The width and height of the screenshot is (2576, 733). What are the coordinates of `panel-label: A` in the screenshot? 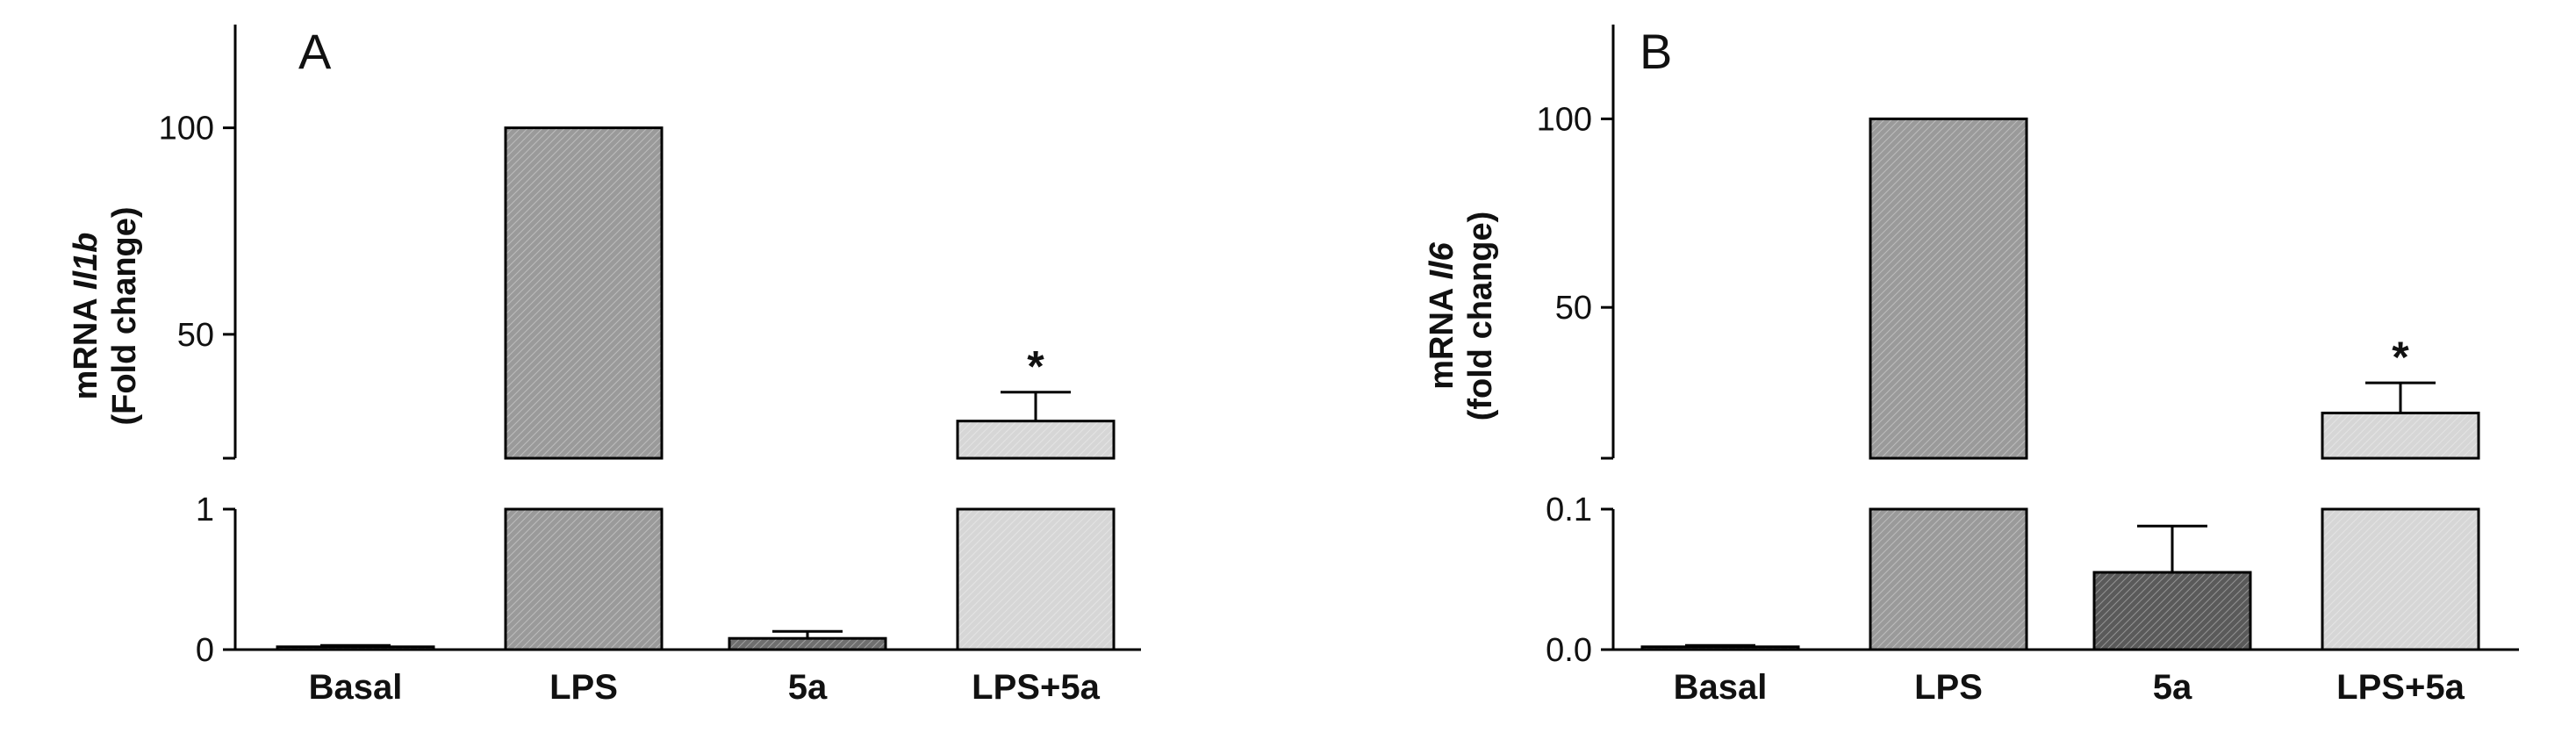 It's located at (315, 51).